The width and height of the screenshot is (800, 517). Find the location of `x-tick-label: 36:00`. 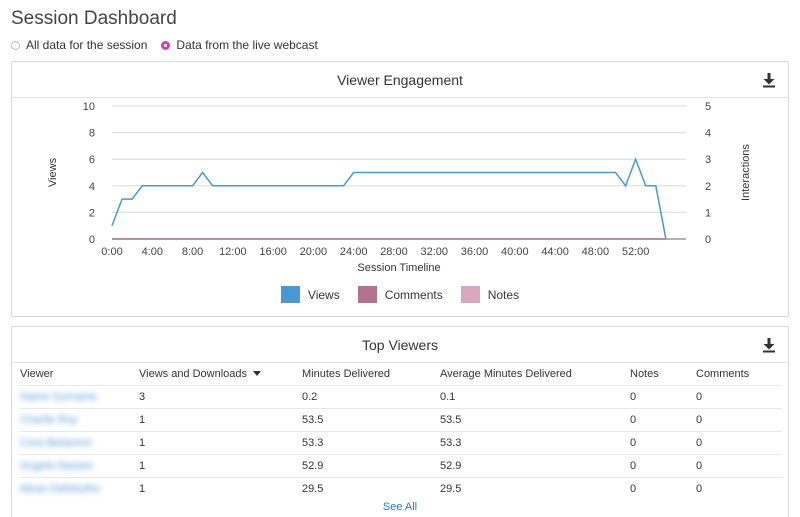

x-tick-label: 36:00 is located at coordinates (475, 252).